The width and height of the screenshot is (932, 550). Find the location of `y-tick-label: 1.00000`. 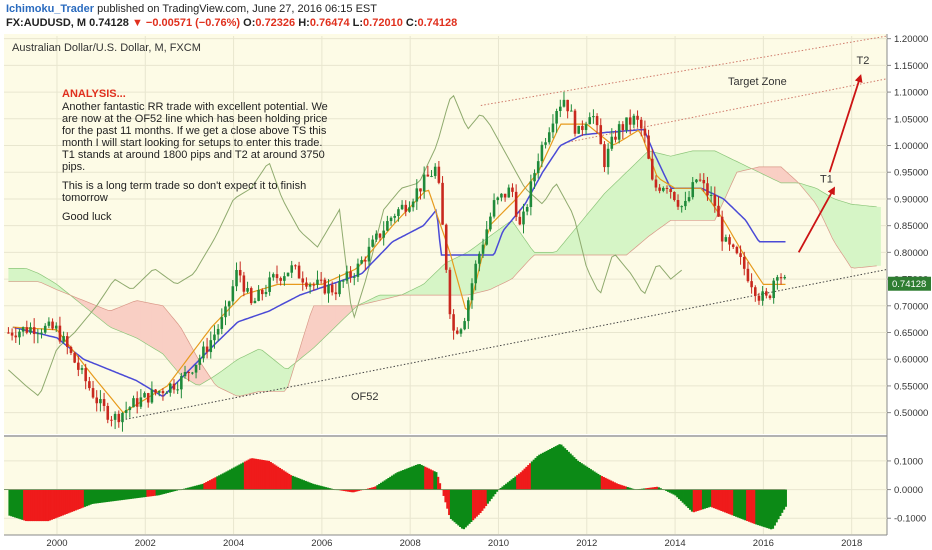

y-tick-label: 1.00000 is located at coordinates (911, 146).